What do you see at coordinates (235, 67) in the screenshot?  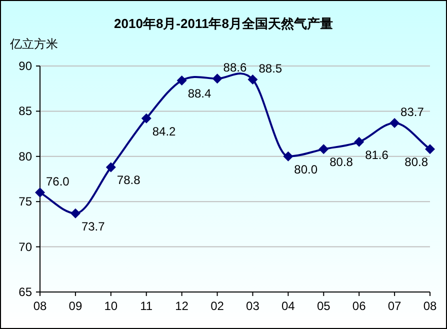 I see `data-label: 88.6` at bounding box center [235, 67].